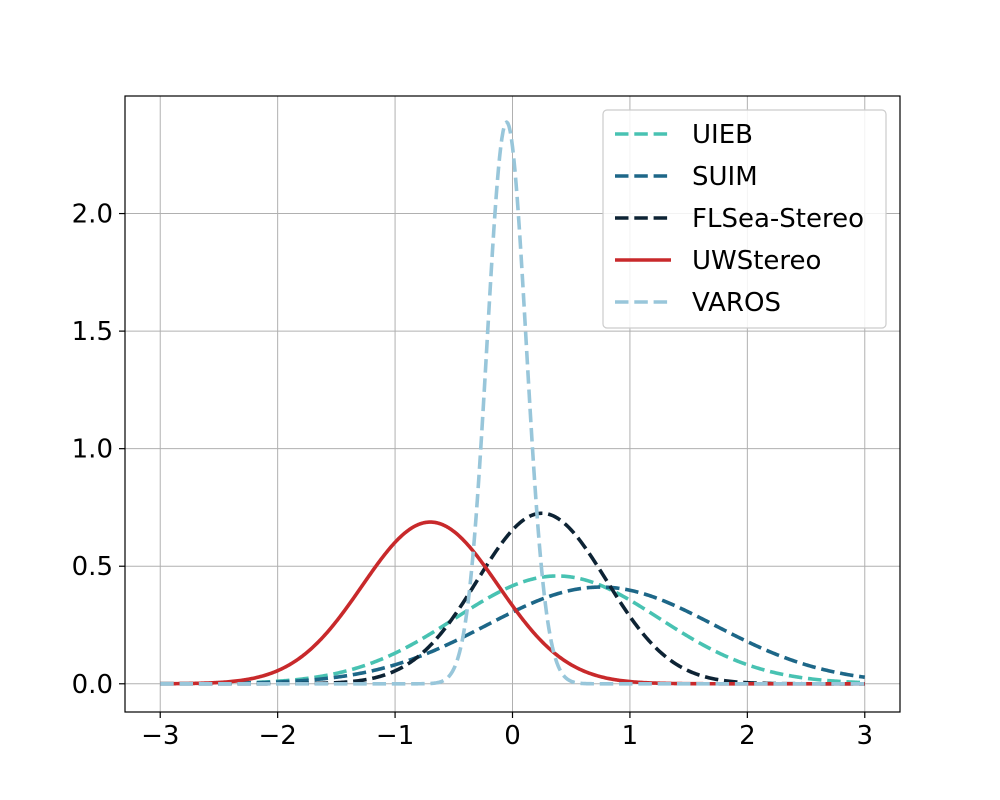 The image size is (1000, 800). Describe the element at coordinates (92, 450) in the screenshot. I see `y-tick-label: 1.0` at that location.